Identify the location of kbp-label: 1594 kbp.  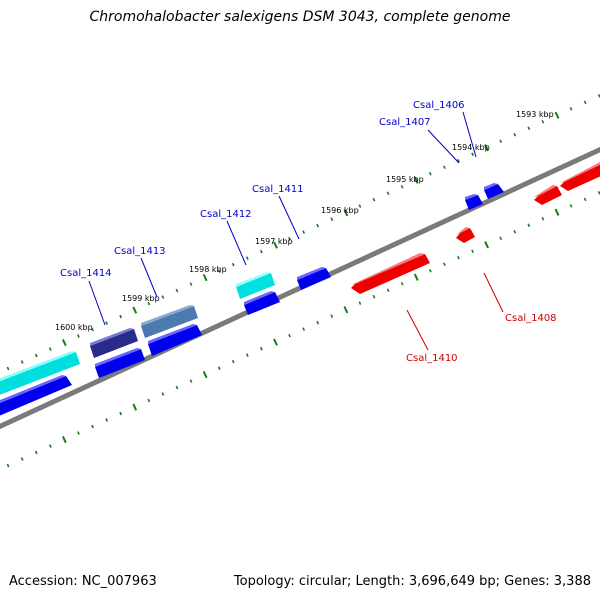
(471, 147).